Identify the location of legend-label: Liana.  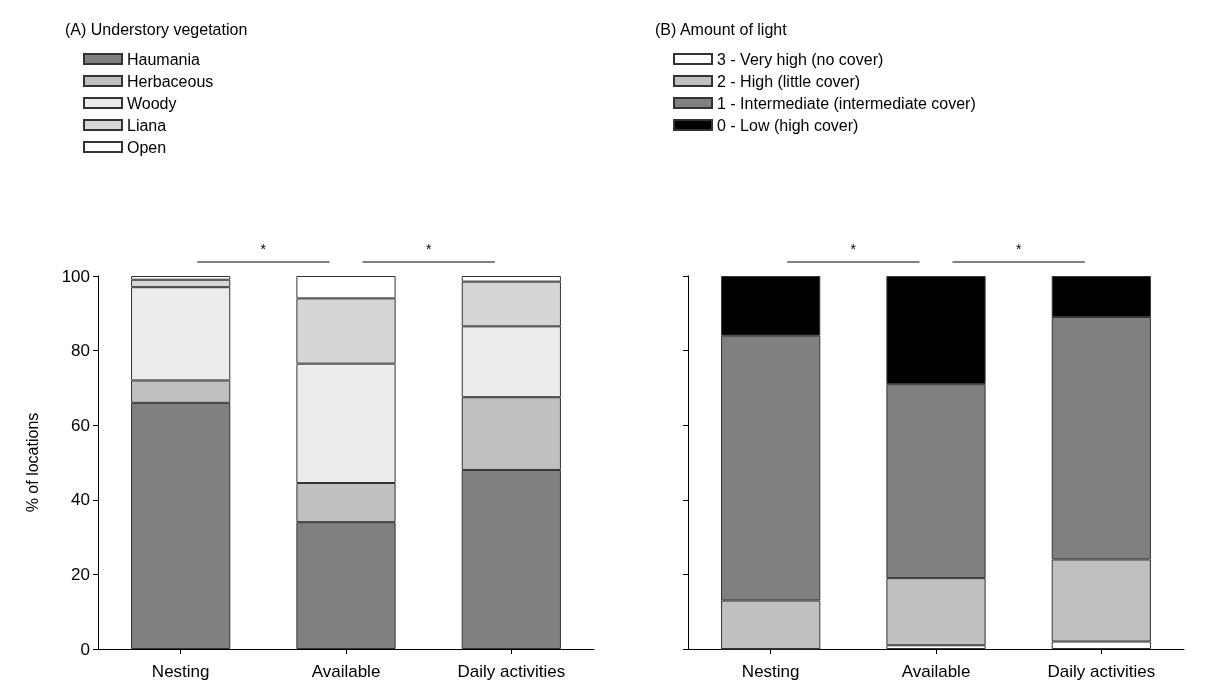
(147, 125).